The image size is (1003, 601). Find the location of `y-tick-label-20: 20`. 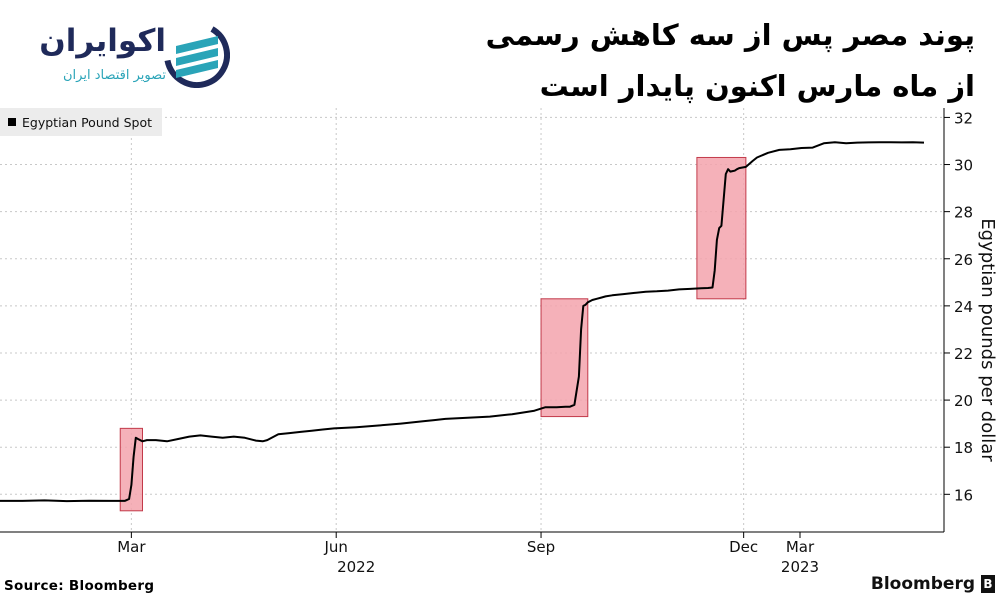

y-tick-label-20: 20 is located at coordinates (963, 401).